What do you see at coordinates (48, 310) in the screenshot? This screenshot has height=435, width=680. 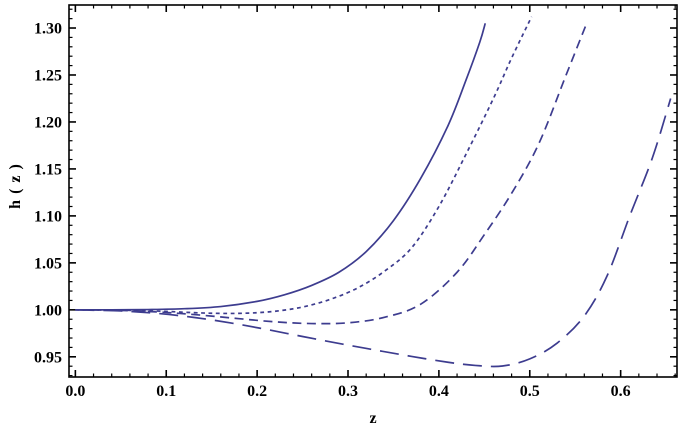 I see `y-tick-label: 1.00` at bounding box center [48, 310].